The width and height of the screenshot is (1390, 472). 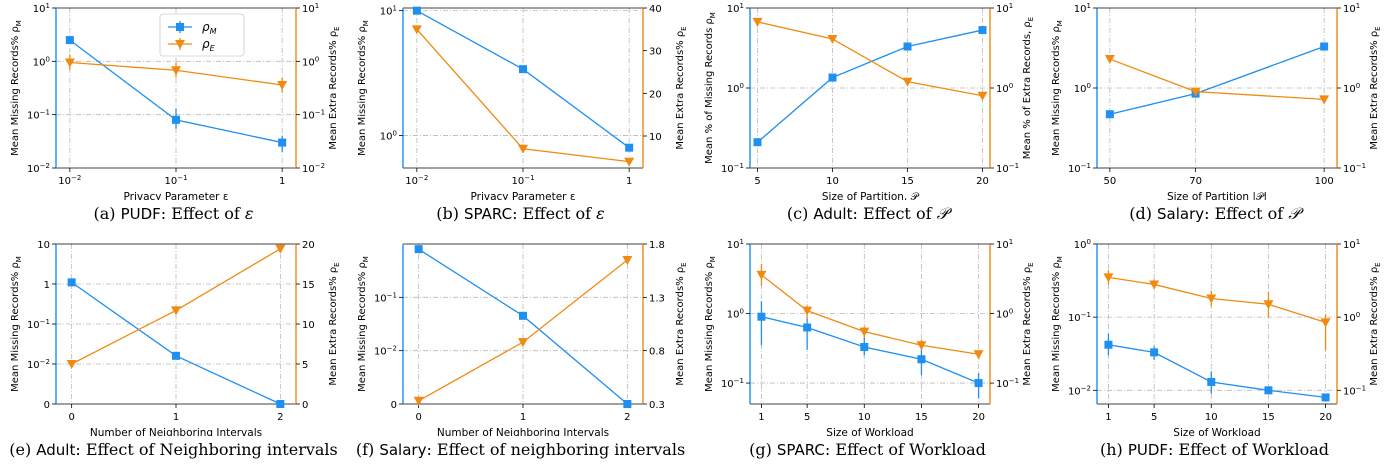 What do you see at coordinates (1028, 88) in the screenshot?
I see `y-right-axis-label: Mean % of Extra Records, ρE` at bounding box center [1028, 88].